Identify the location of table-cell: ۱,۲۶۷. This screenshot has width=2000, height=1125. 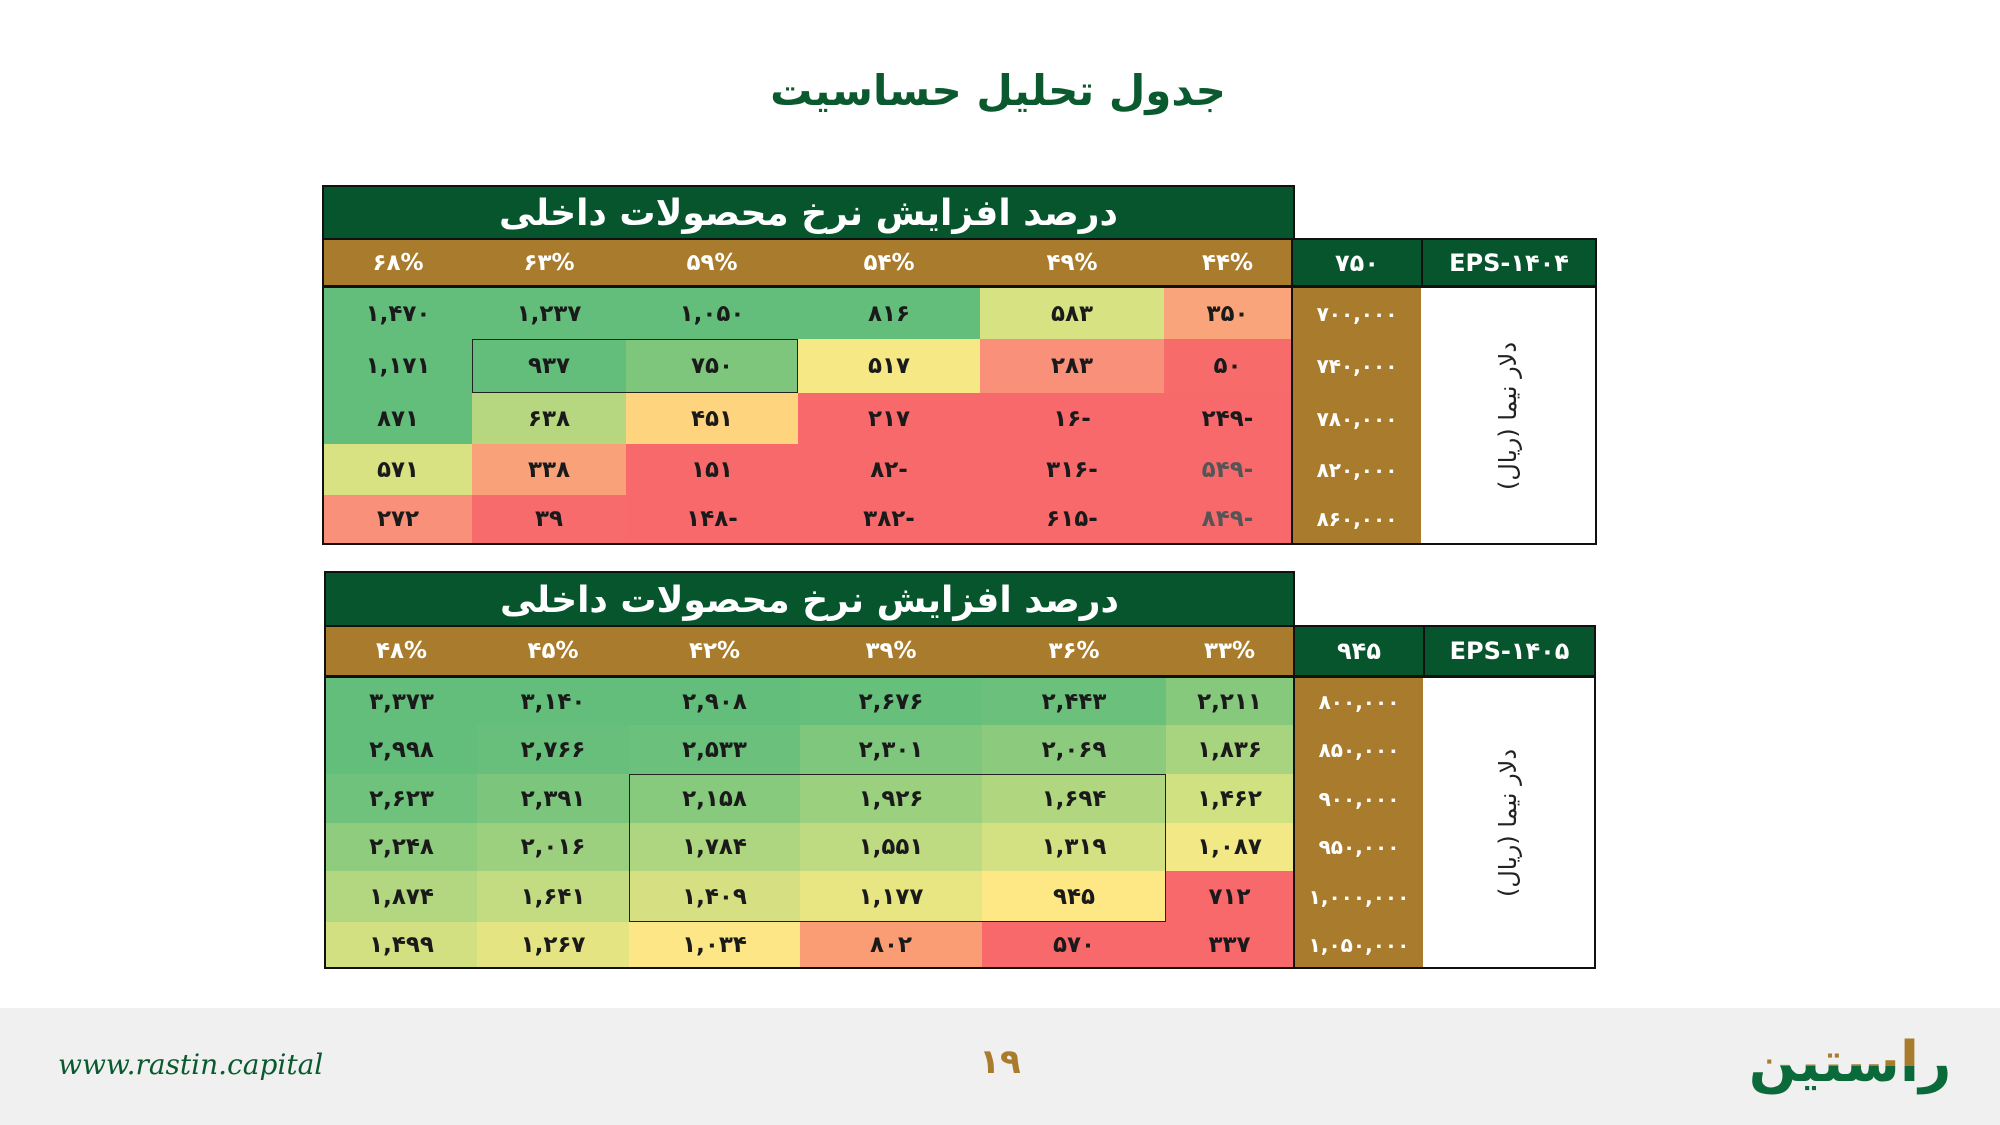
(553, 944).